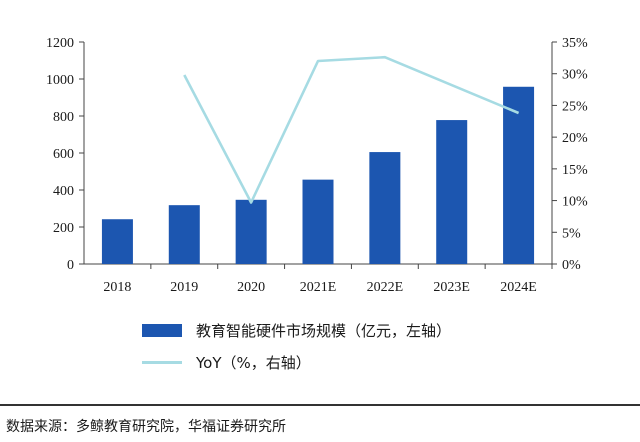 The image size is (640, 442). I want to click on bar-2023E, so click(452, 192).